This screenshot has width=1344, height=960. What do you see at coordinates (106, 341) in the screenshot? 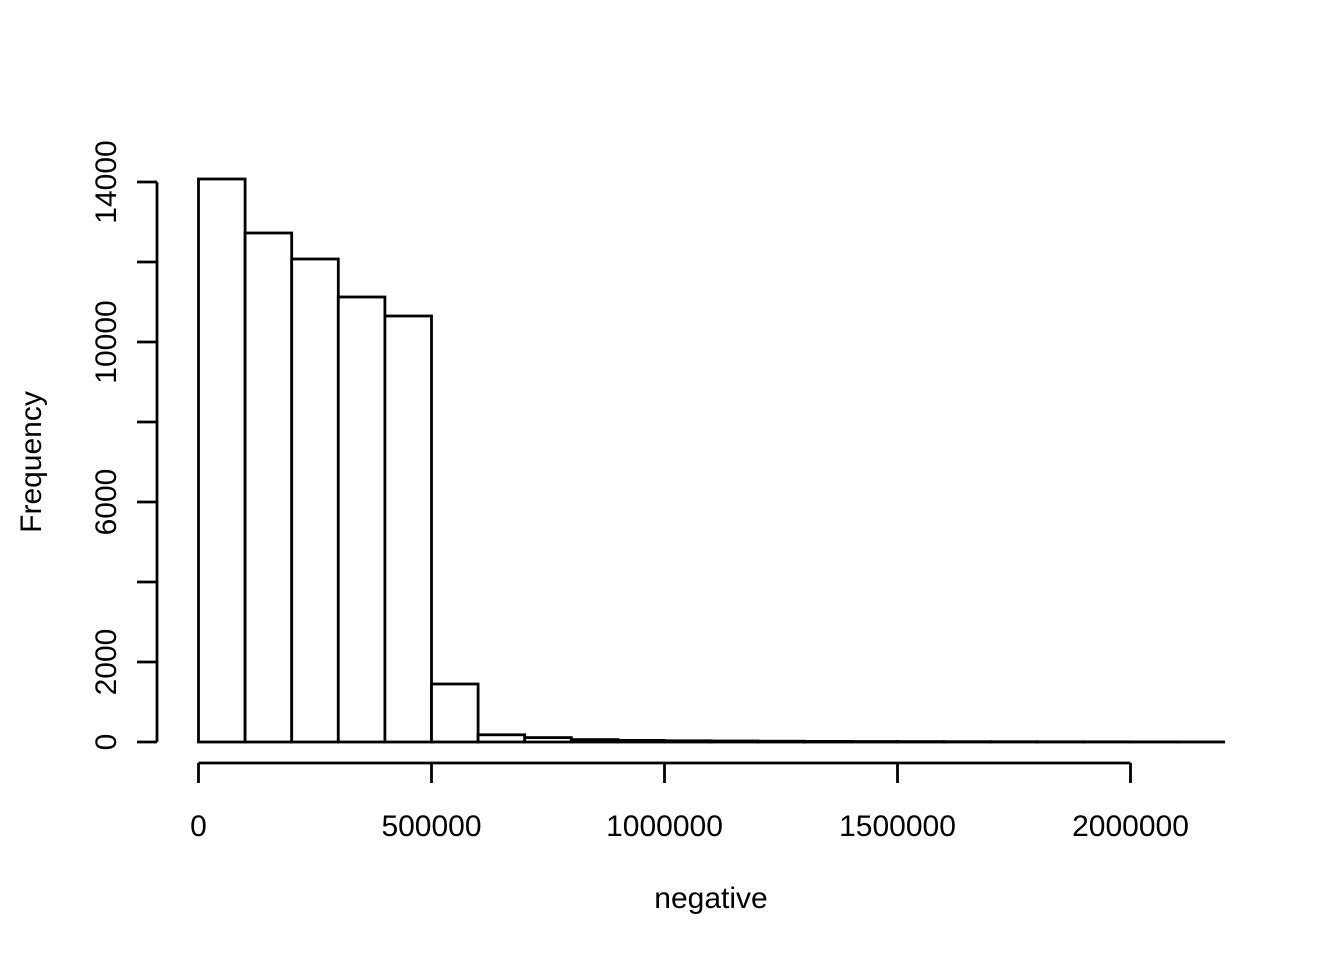
I see `y-tick-label: 10000` at bounding box center [106, 341].